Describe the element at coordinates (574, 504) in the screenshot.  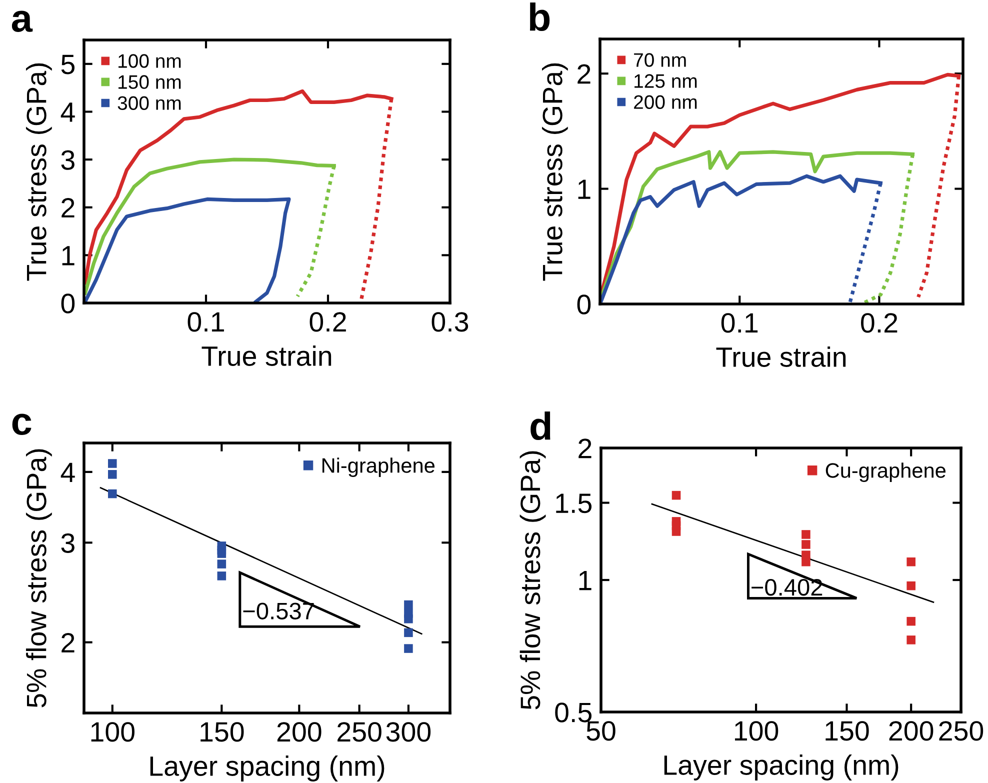
I see `y-tick-label: 1.5` at that location.